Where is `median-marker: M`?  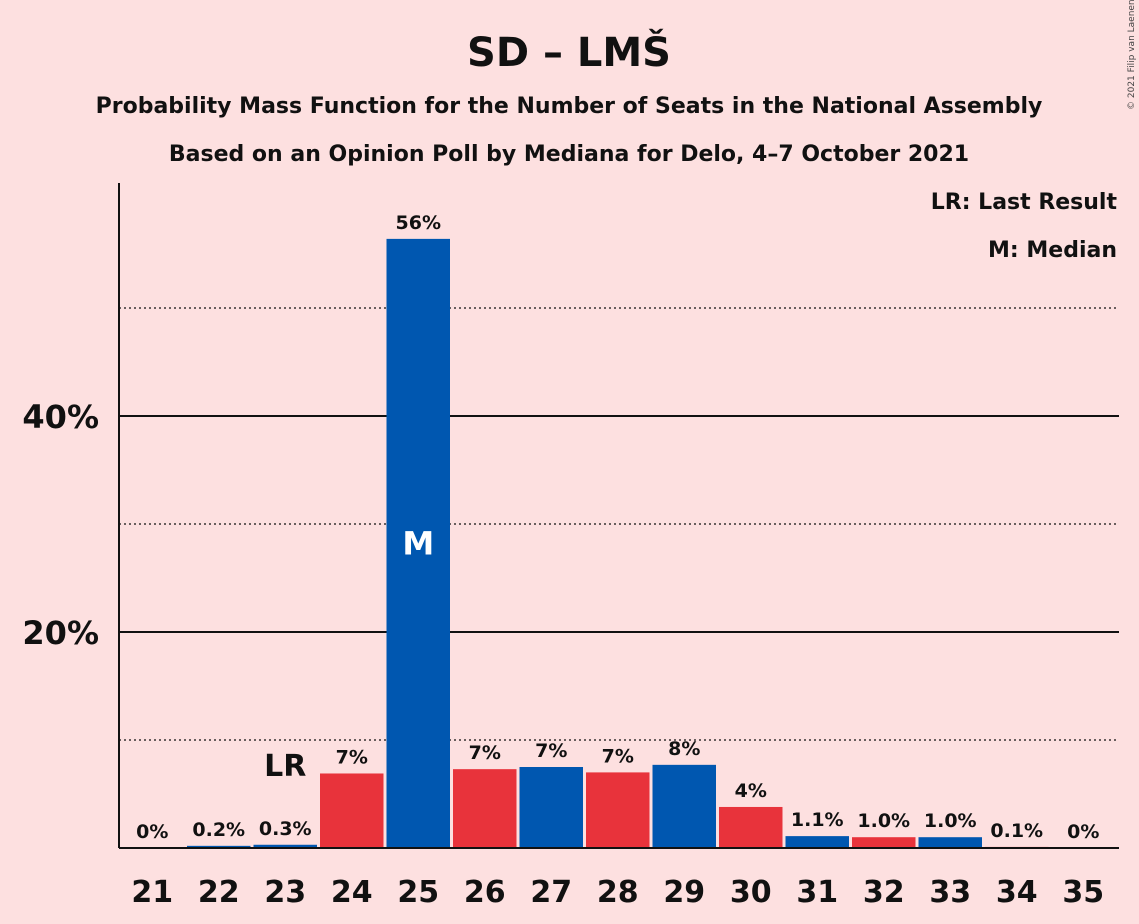
median-marker: M is located at coordinates (418, 543).